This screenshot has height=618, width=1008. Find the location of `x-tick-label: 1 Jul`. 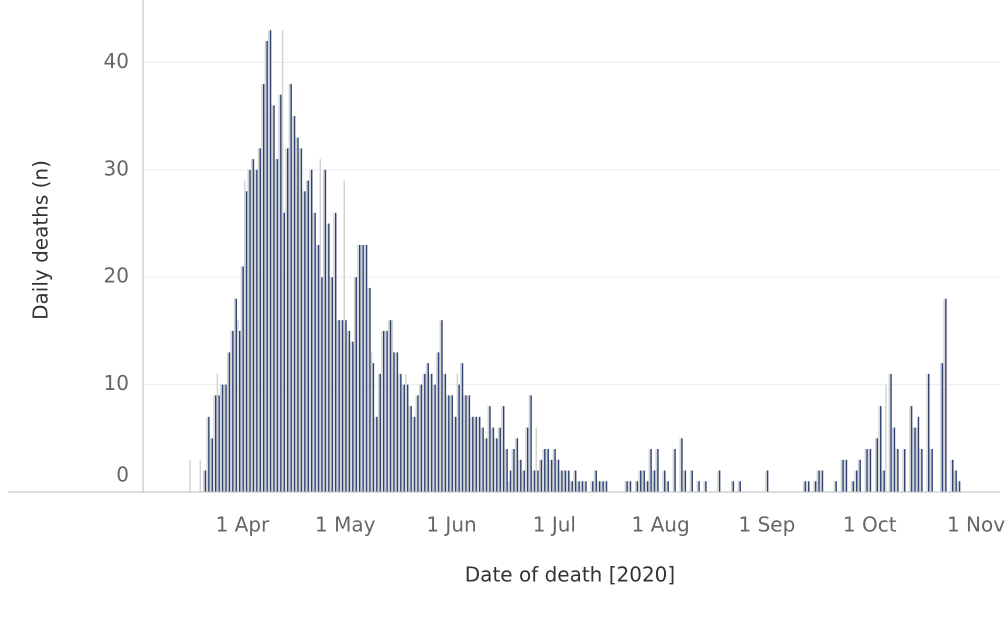

x-tick-label: 1 Jul is located at coordinates (554, 525).